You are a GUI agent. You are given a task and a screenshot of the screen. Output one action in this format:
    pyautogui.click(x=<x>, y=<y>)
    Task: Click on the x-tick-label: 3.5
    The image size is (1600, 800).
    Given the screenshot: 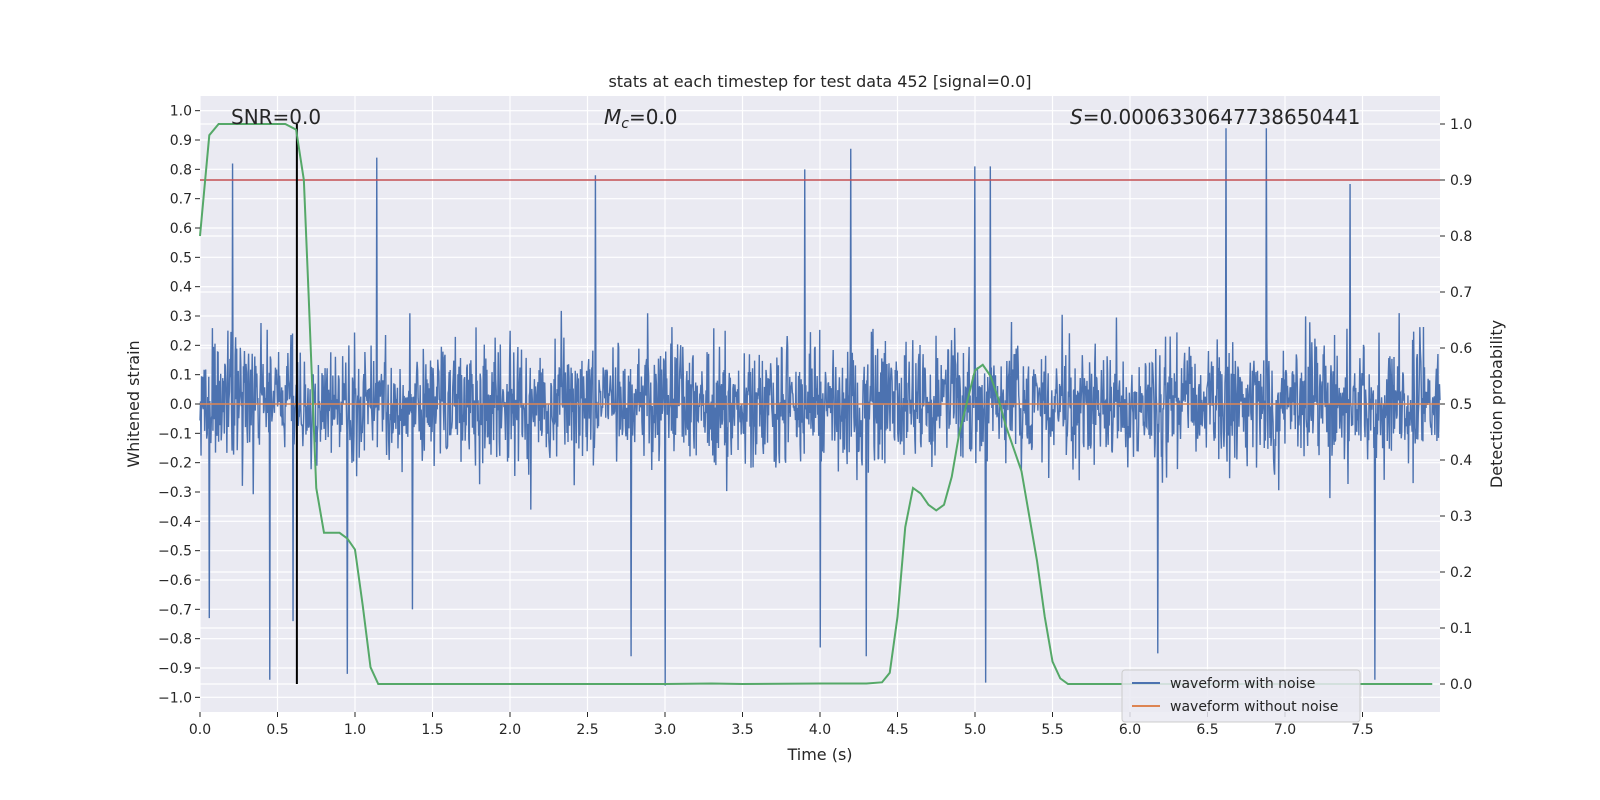 What is the action you would take?
    pyautogui.click(x=742, y=730)
    